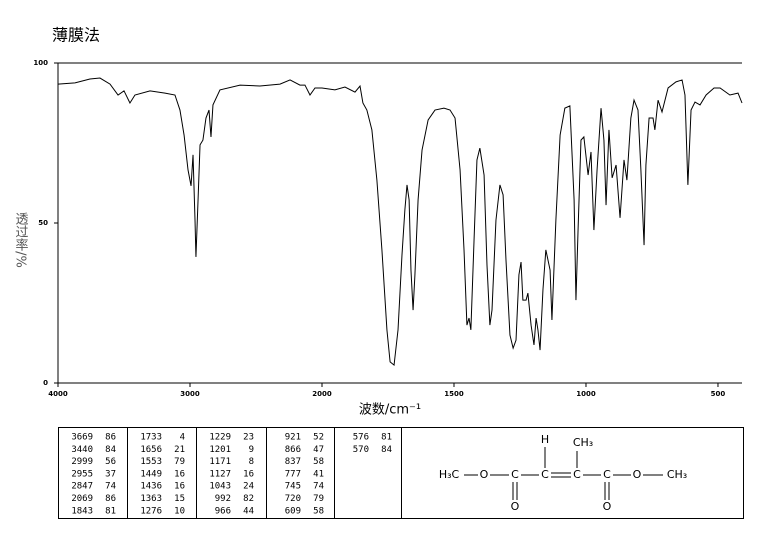 Image resolution: width=765 pixels, height=539 pixels. What do you see at coordinates (58, 394) in the screenshot?
I see `x-tick-label: 4000` at bounding box center [58, 394].